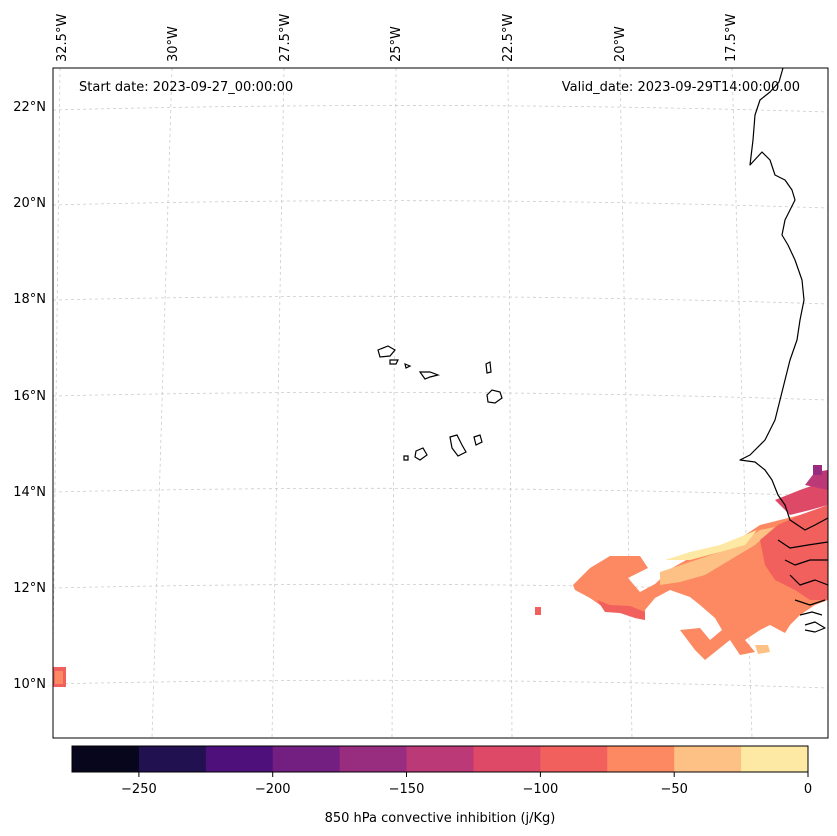 The image size is (837, 836). I want to click on colorbar-segments, so click(440, 759).